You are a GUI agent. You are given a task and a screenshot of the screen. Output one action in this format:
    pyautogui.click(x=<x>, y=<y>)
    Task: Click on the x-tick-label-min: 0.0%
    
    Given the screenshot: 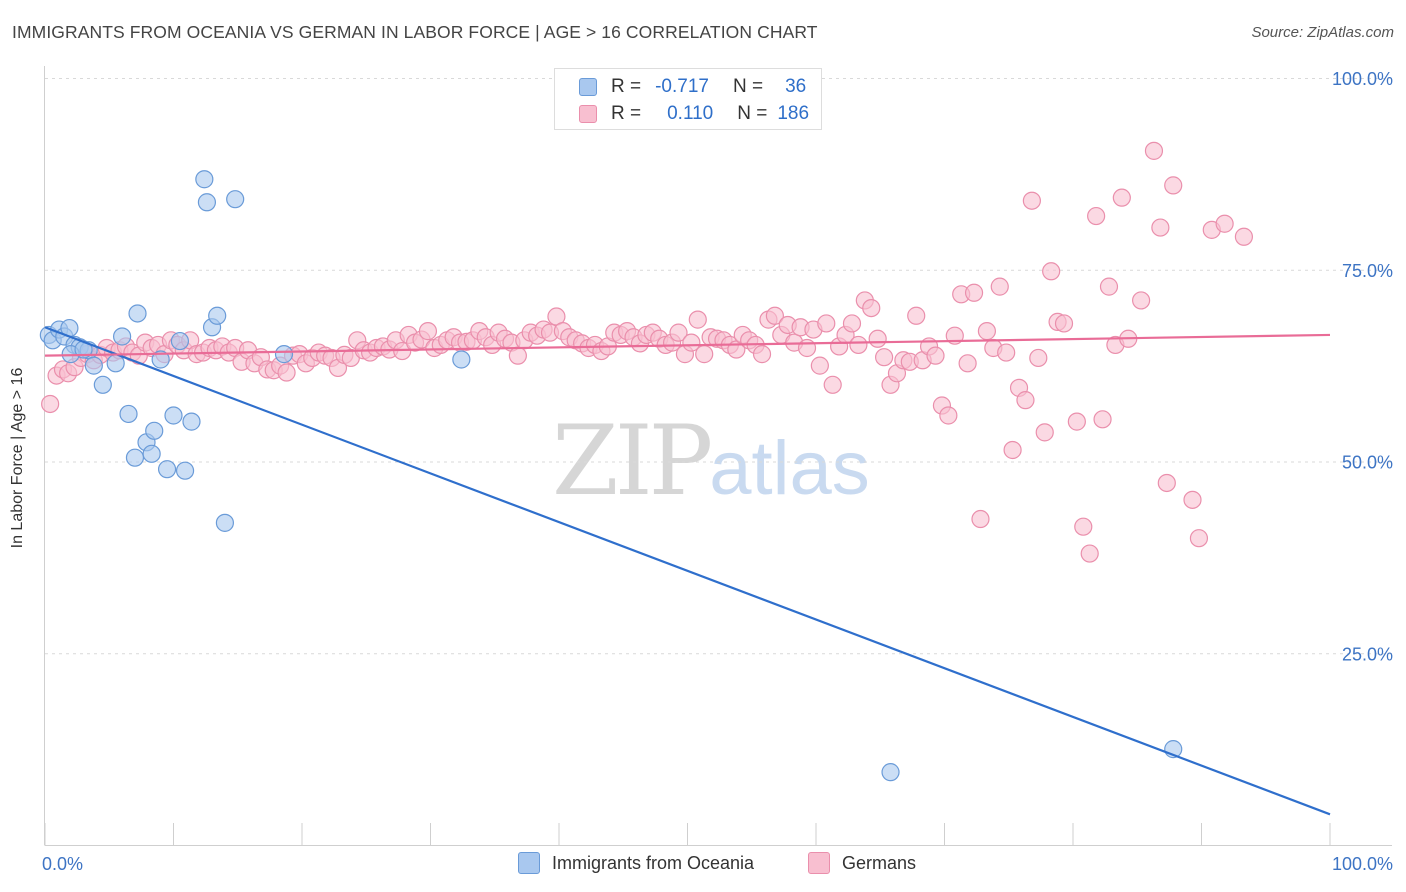 What is the action you would take?
    pyautogui.click(x=62, y=864)
    